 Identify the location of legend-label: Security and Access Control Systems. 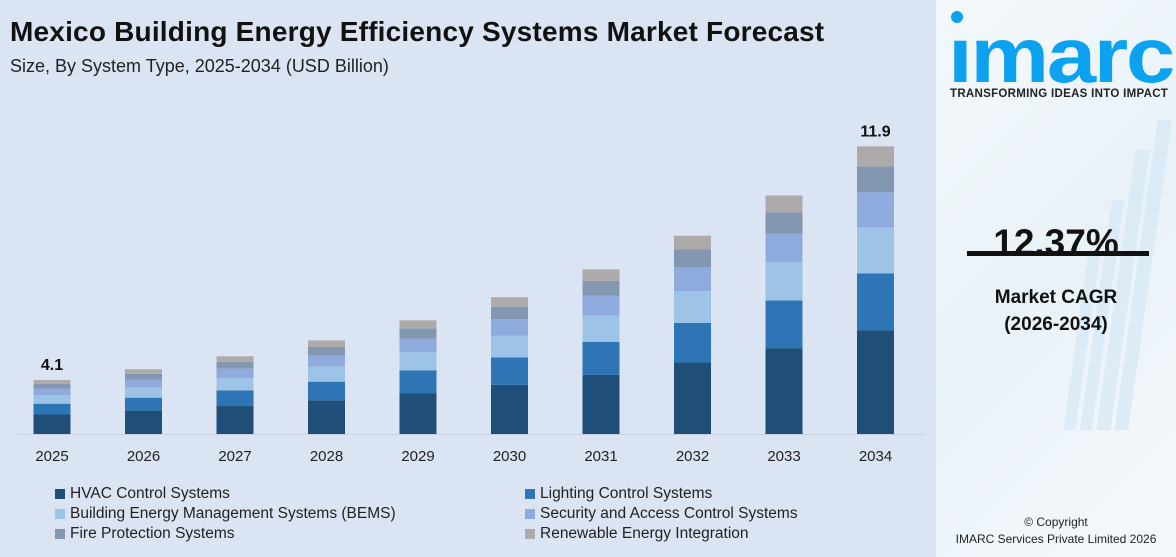
(669, 513).